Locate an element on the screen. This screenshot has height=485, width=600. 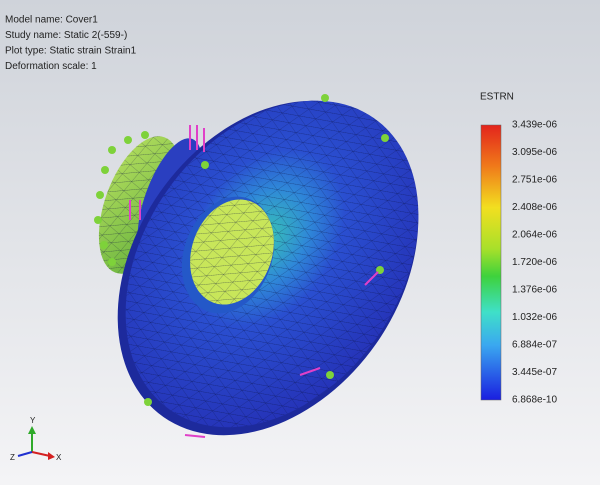
legend-label: 3.445e-07 is located at coordinates (534, 372).